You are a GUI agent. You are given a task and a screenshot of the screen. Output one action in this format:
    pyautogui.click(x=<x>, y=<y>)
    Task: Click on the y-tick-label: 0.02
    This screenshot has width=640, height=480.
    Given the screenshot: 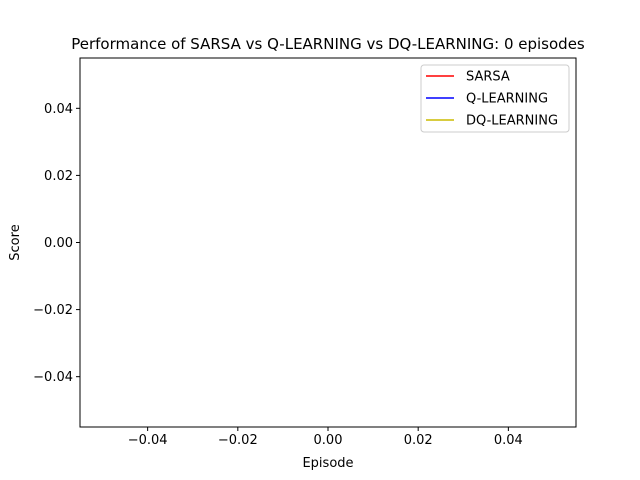 What is the action you would take?
    pyautogui.click(x=58, y=176)
    